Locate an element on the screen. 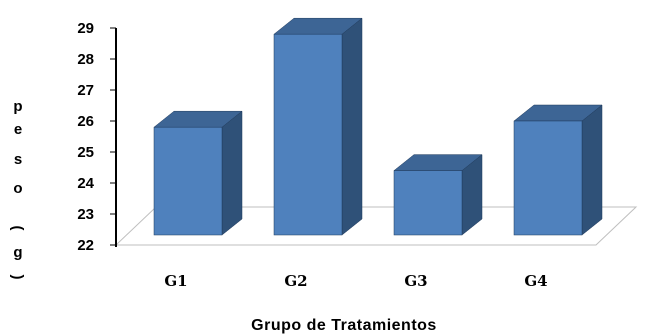 Image resolution: width=649 pixels, height=335 pixels. y-tick-label: 29 is located at coordinates (85, 28).